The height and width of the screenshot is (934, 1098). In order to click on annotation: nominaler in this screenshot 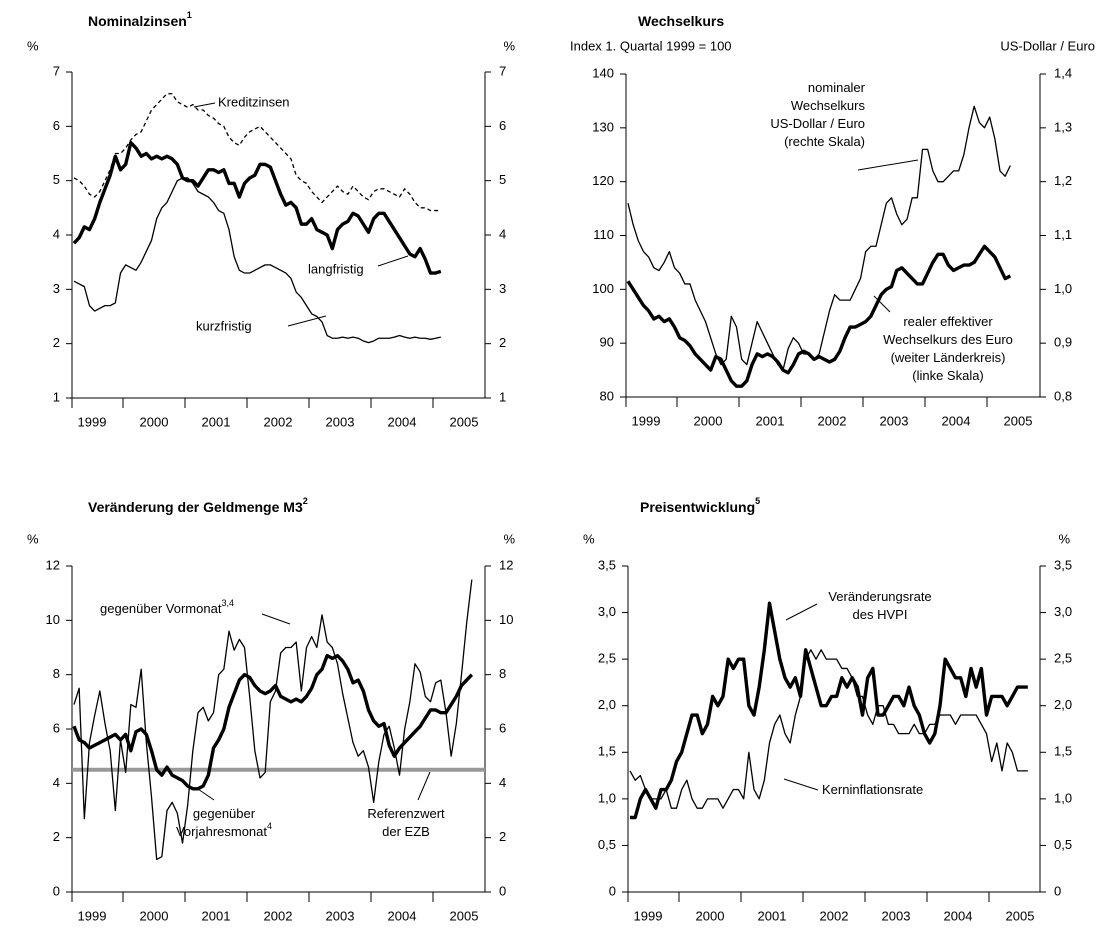, I will do `click(837, 87)`.